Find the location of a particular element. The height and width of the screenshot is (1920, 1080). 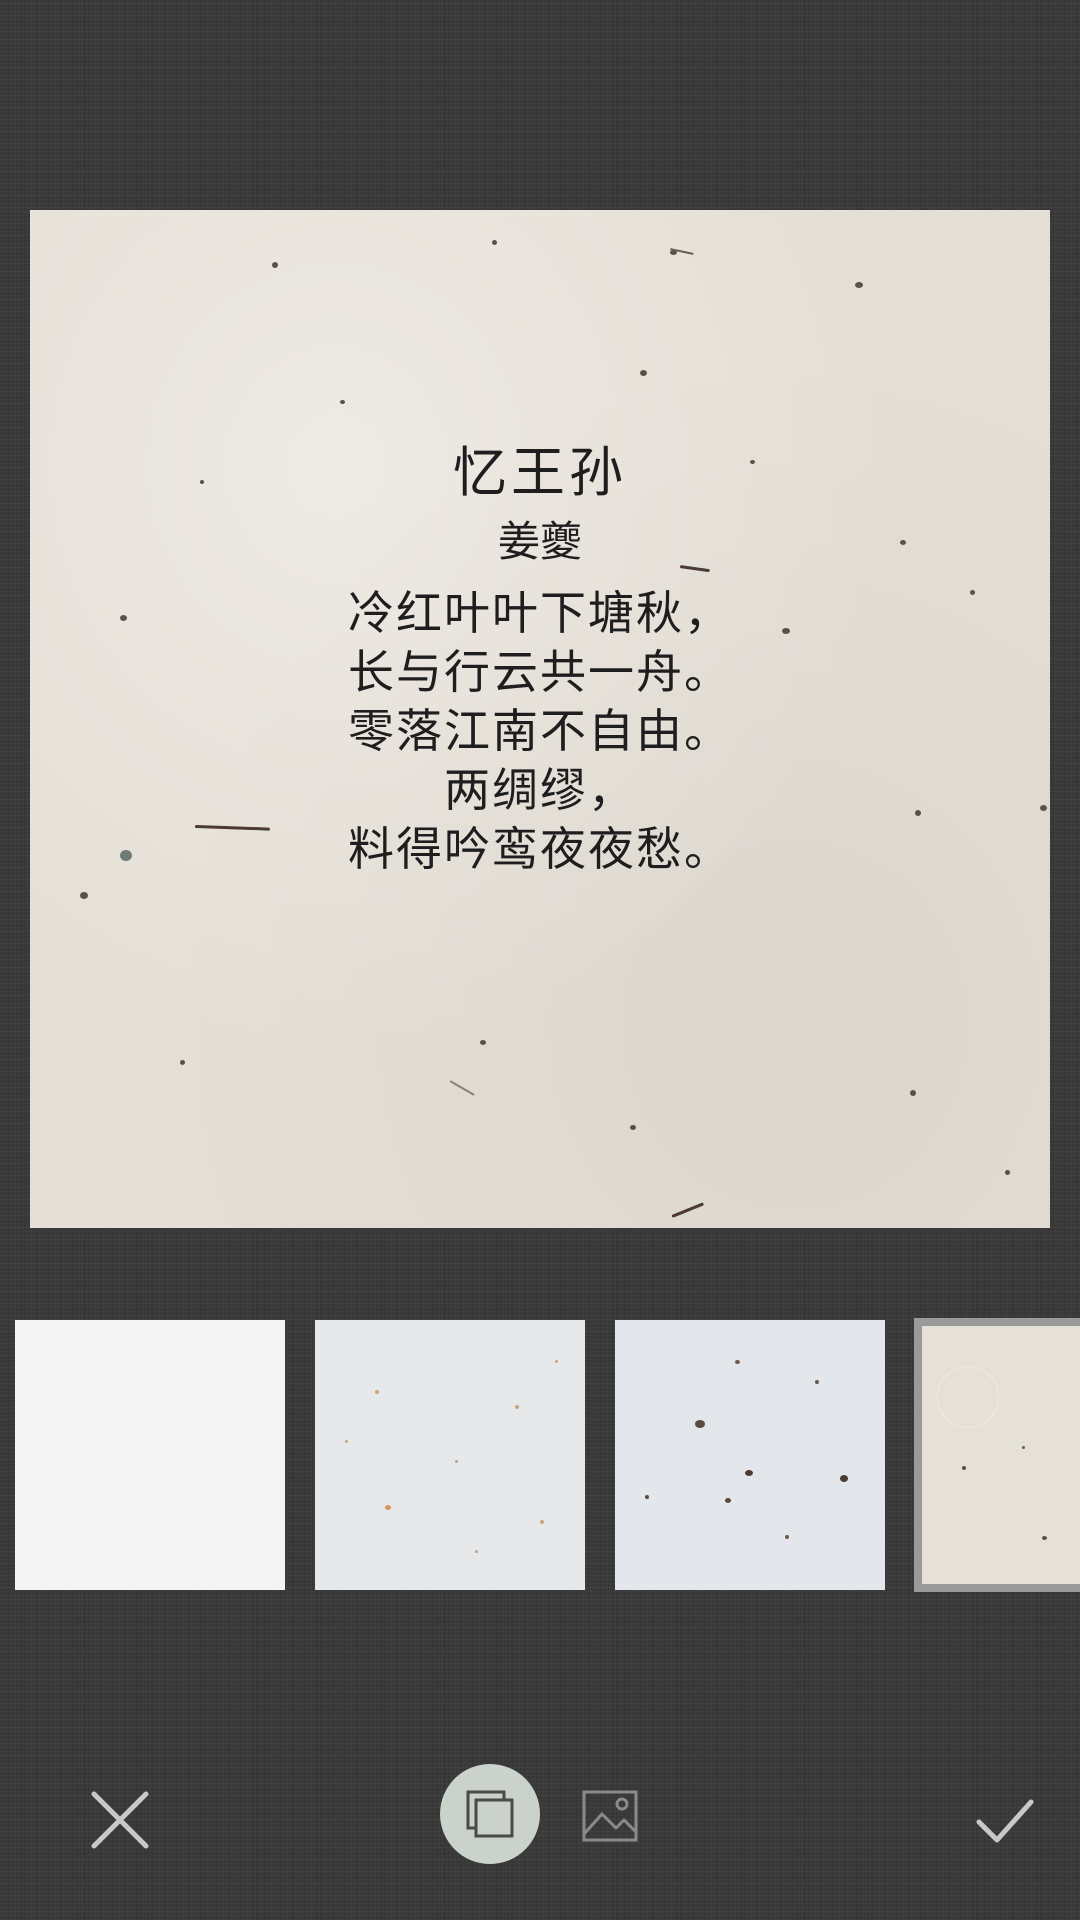

texture-thumbnail-plain-white is located at coordinates (150, 1455).